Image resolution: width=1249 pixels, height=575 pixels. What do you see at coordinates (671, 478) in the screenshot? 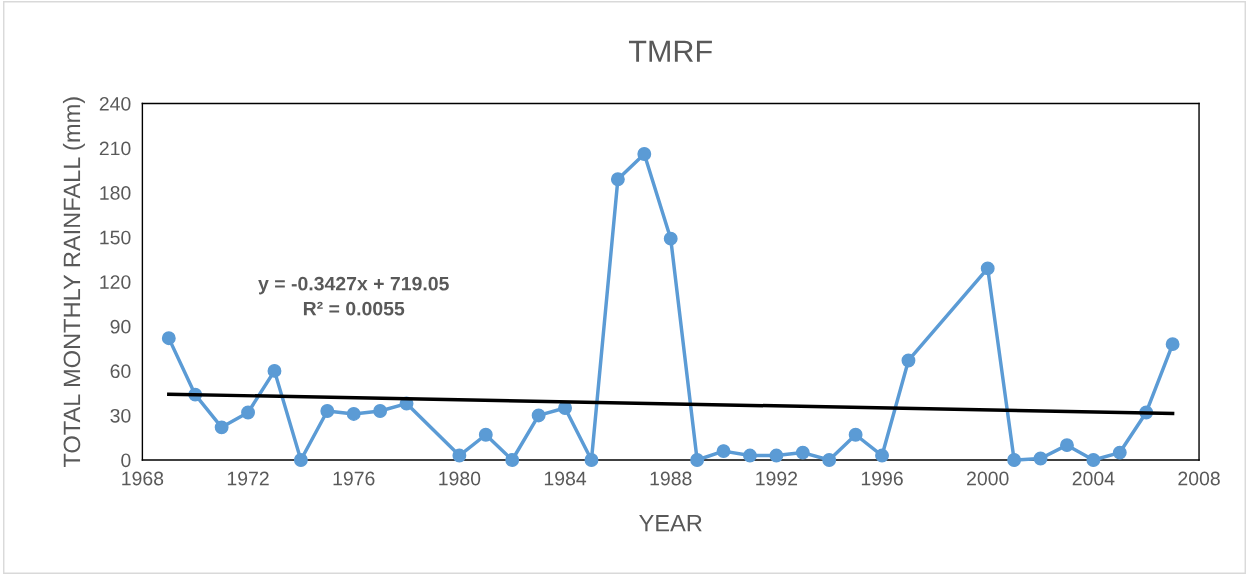
I see `x-tick-label: 1988` at bounding box center [671, 478].